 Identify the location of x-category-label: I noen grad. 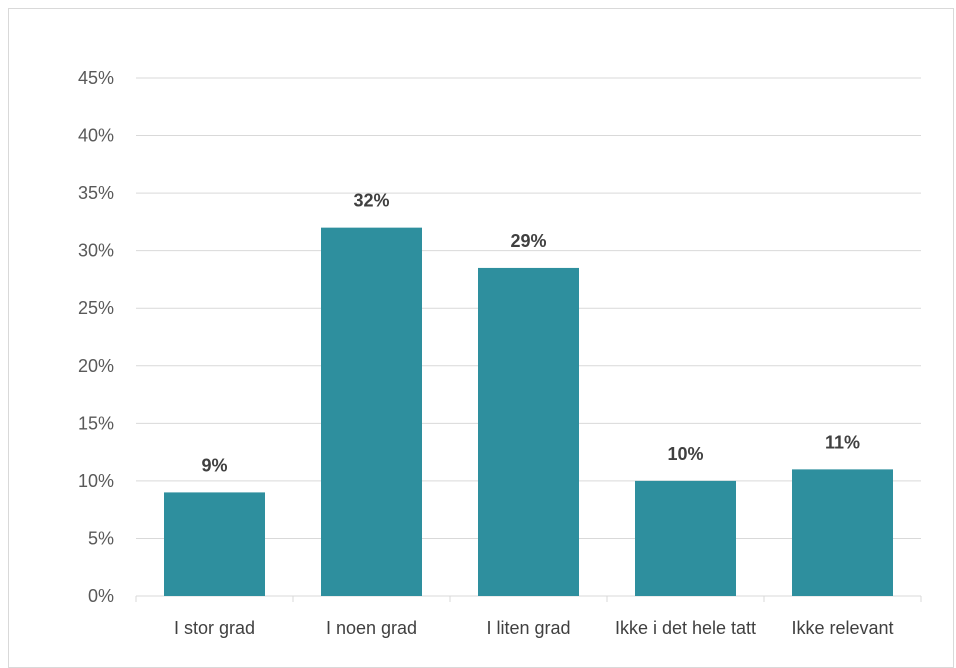
(371, 628).